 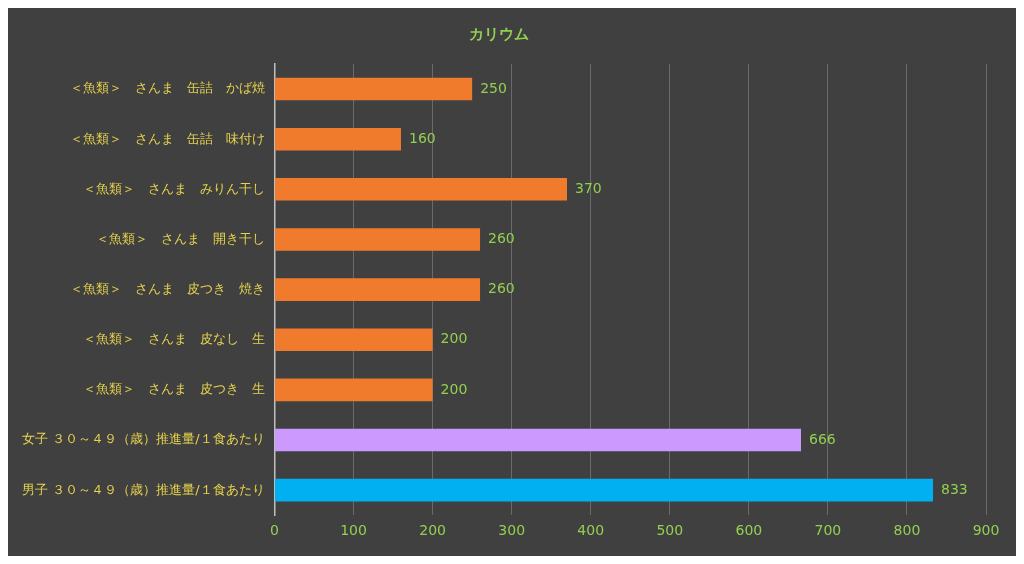 I want to click on chart-title: カリウム, so click(x=499, y=33).